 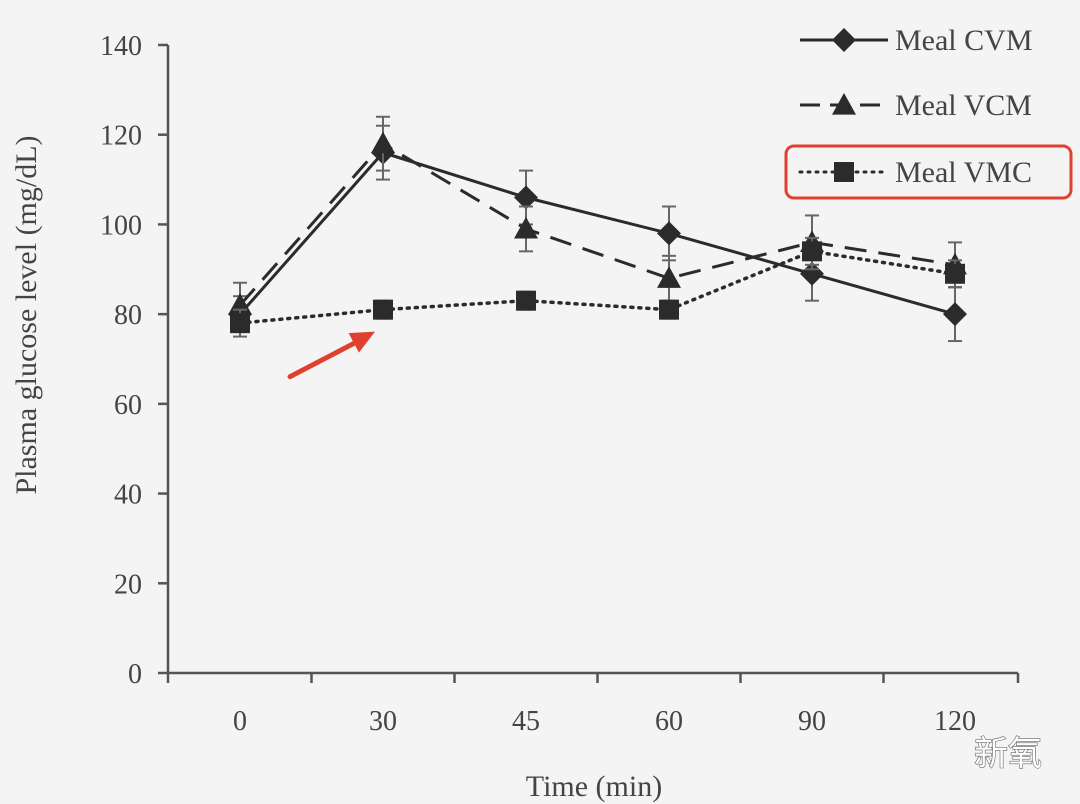 I want to click on watermark: 新氧, so click(x=1008, y=754).